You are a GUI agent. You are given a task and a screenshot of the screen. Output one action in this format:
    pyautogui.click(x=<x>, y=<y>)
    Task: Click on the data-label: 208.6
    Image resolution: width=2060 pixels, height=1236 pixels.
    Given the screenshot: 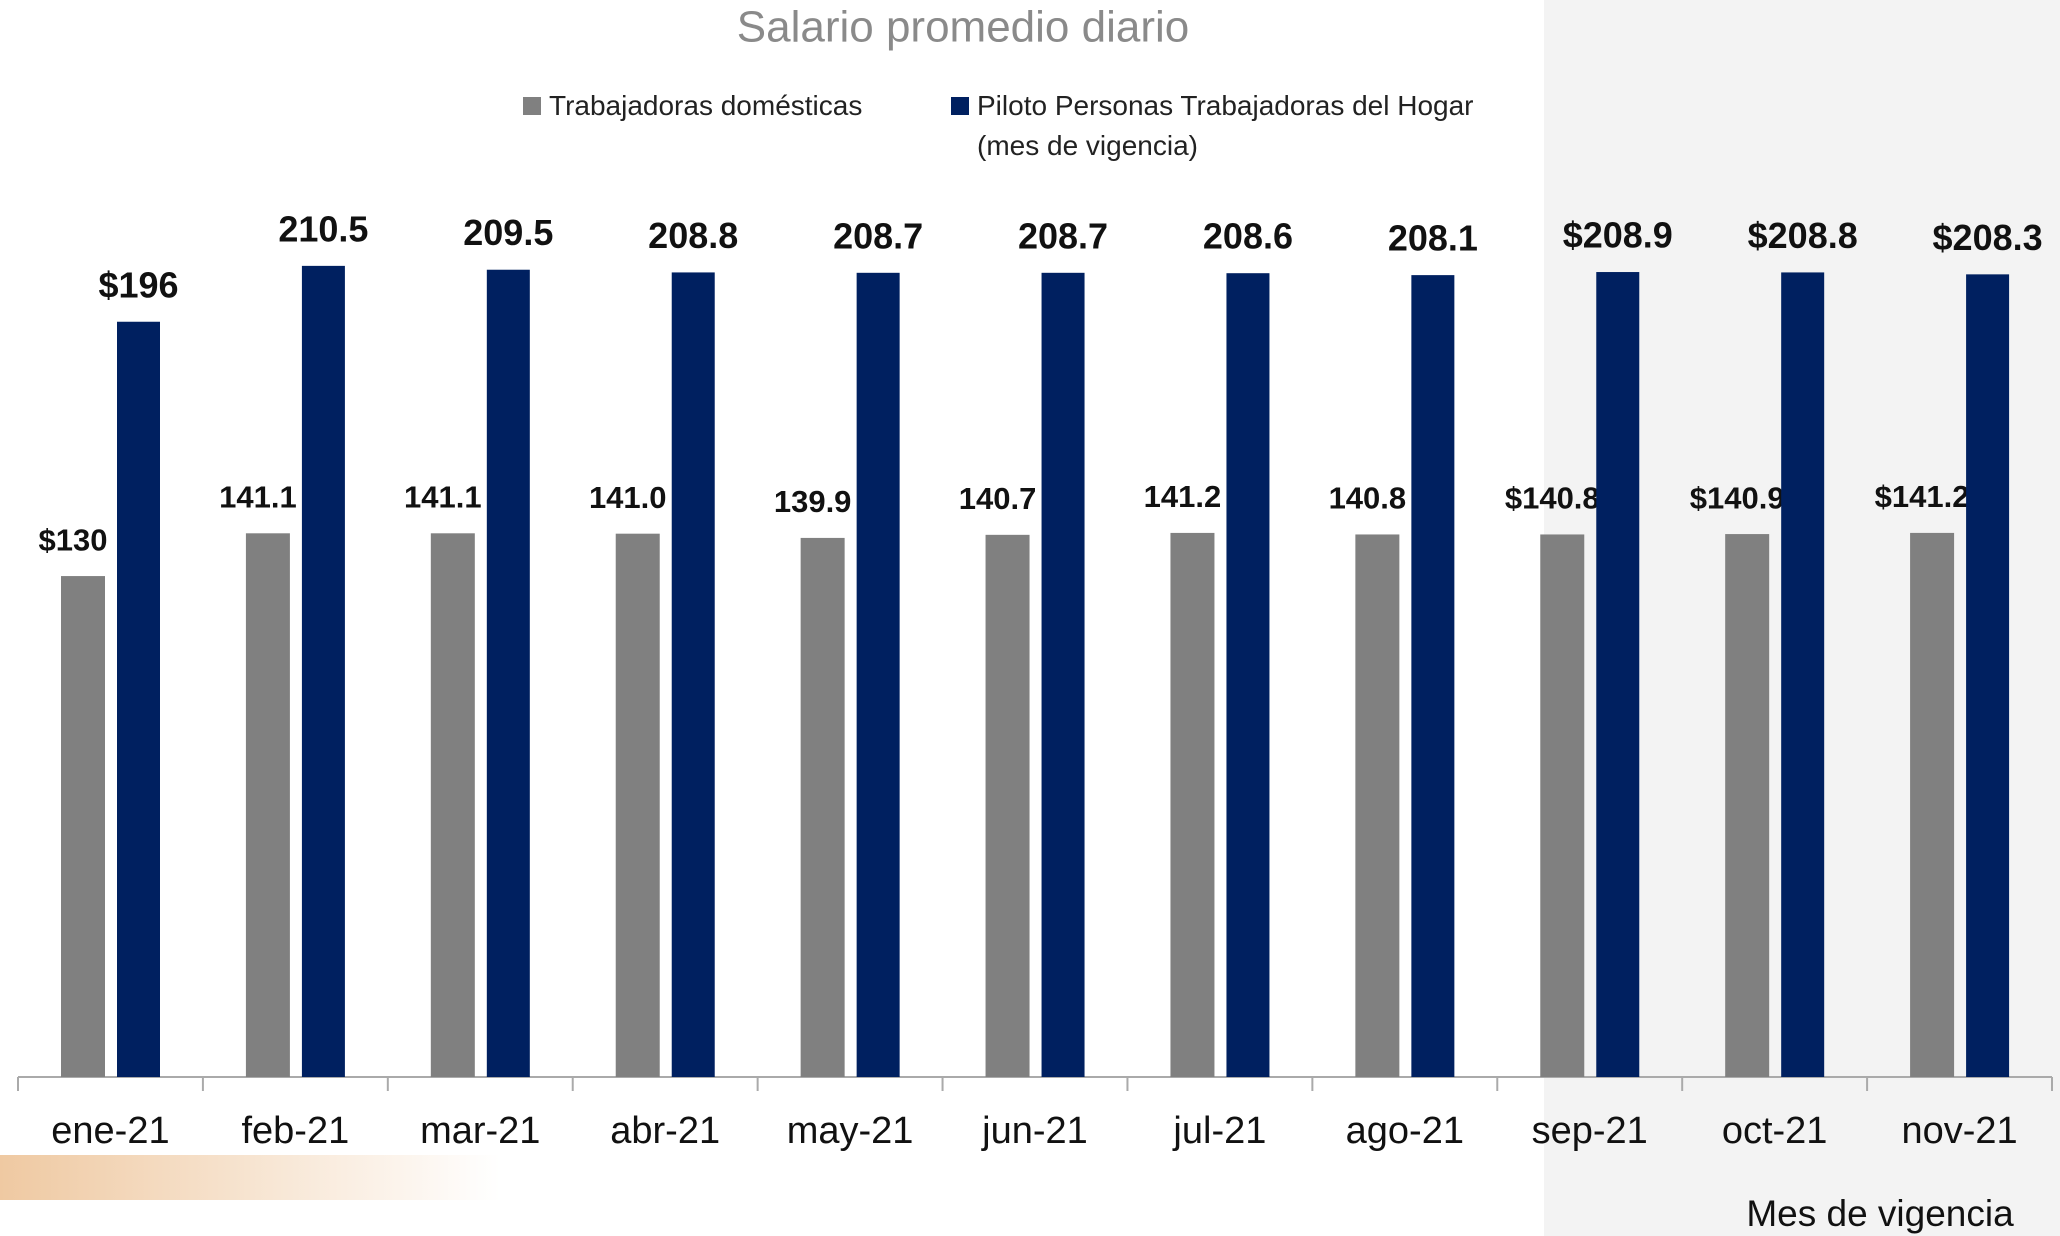 What is the action you would take?
    pyautogui.click(x=1248, y=236)
    